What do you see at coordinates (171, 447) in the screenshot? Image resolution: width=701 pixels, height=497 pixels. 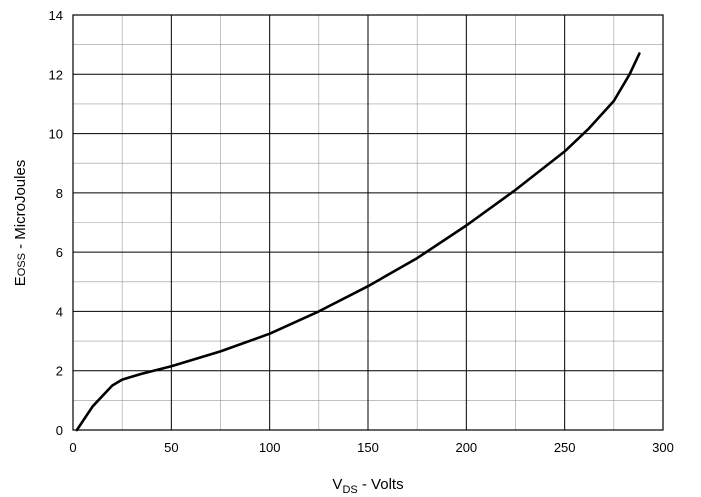 I see `x-tick-label: 50` at bounding box center [171, 447].